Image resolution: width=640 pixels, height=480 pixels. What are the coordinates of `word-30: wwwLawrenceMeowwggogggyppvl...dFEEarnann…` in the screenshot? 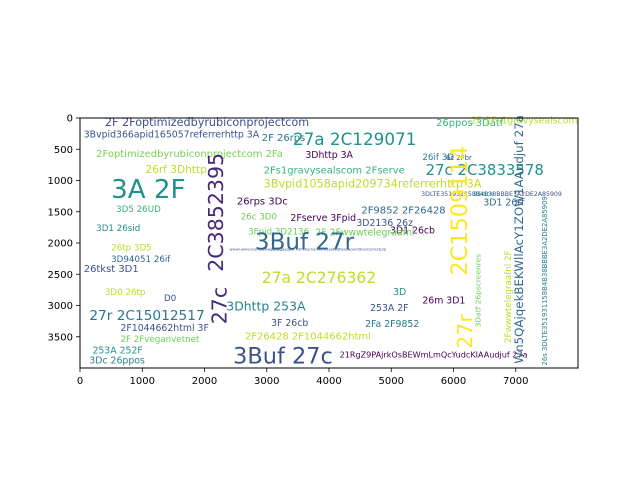 It's located at (307, 250).